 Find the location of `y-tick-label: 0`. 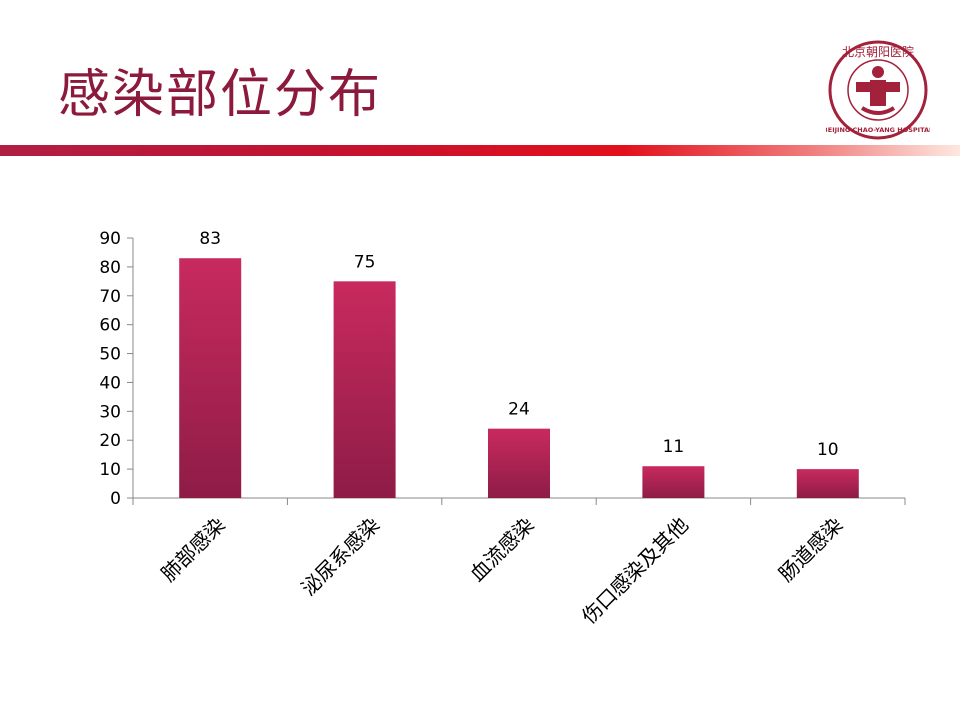

y-tick-label: 0 is located at coordinates (115, 499).